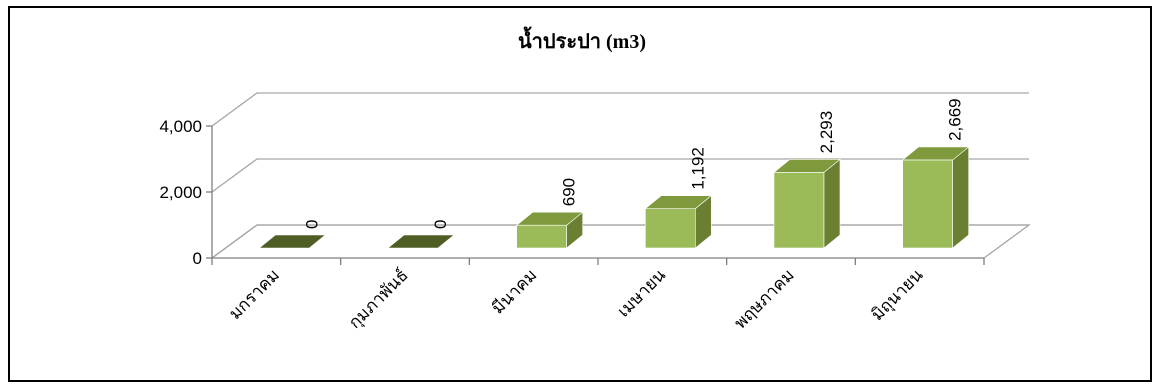 The height and width of the screenshot is (389, 1161). What do you see at coordinates (582, 39) in the screenshot?
I see `chart-title: น้ำประปา (m3)` at bounding box center [582, 39].